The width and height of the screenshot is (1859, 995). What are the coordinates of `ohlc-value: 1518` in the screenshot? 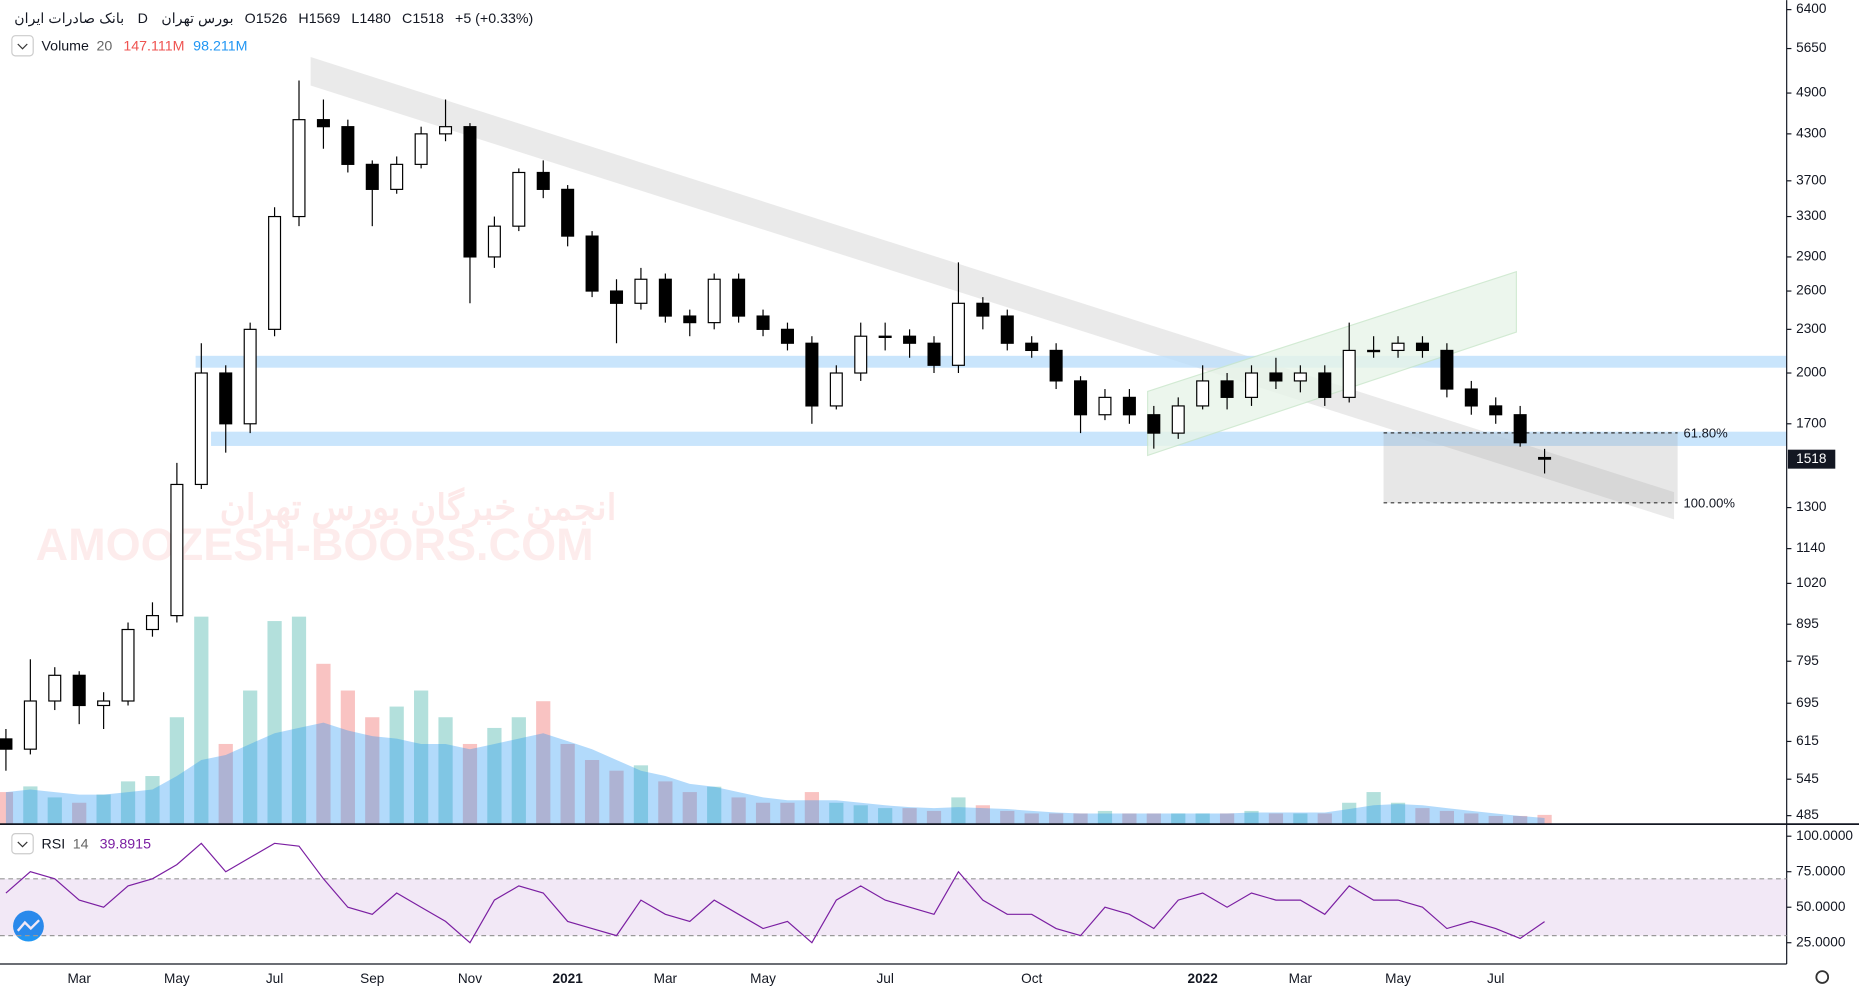 It's located at (428, 19).